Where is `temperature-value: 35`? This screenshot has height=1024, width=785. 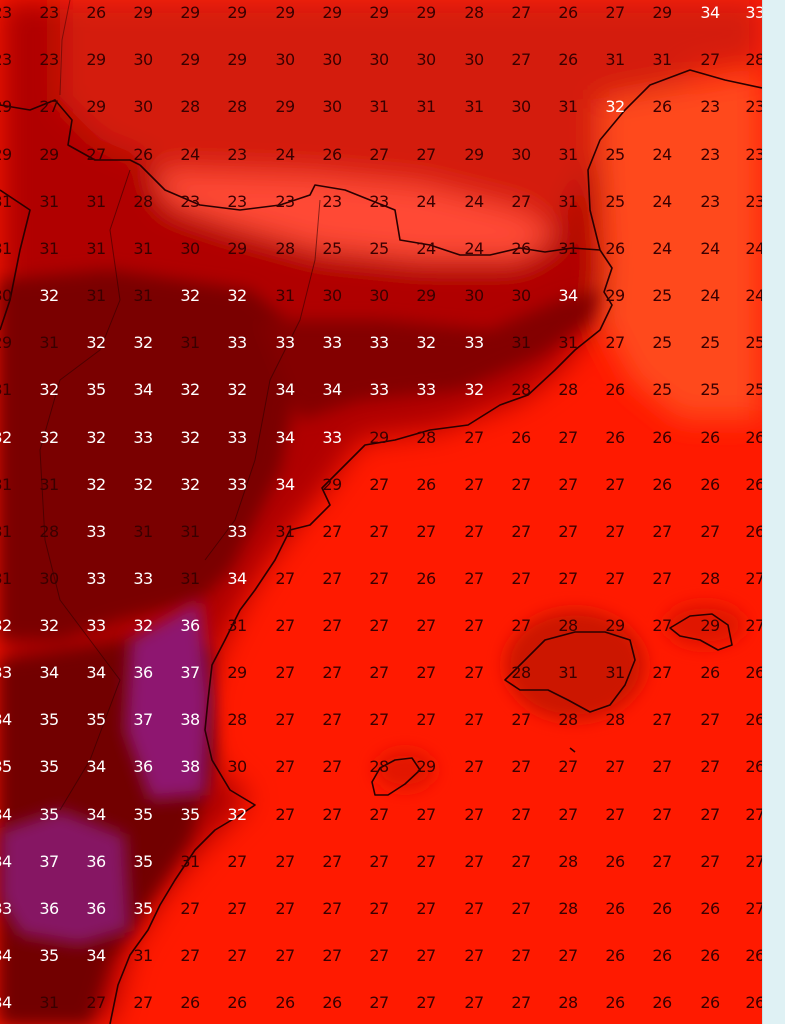 temperature-value: 35 is located at coordinates (143, 908).